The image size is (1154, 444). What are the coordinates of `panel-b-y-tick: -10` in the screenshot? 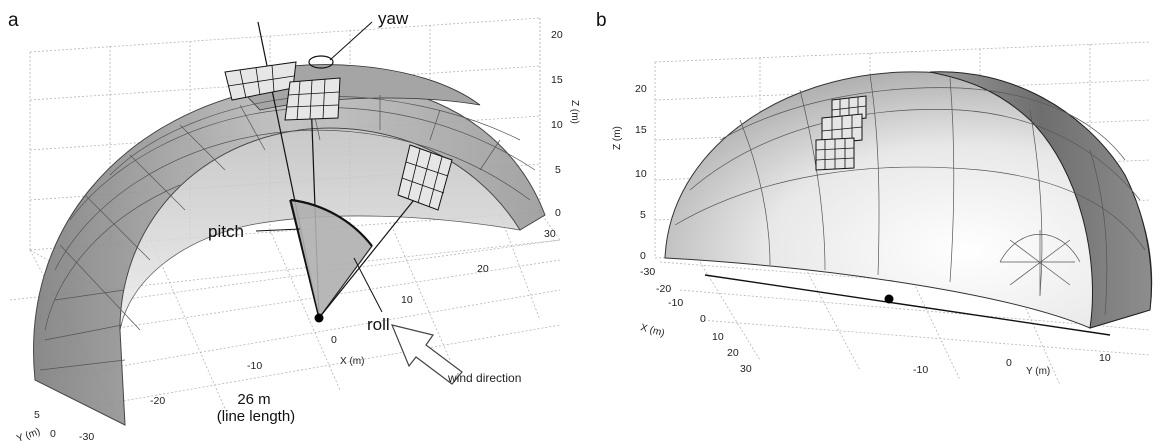 It's located at (920, 370).